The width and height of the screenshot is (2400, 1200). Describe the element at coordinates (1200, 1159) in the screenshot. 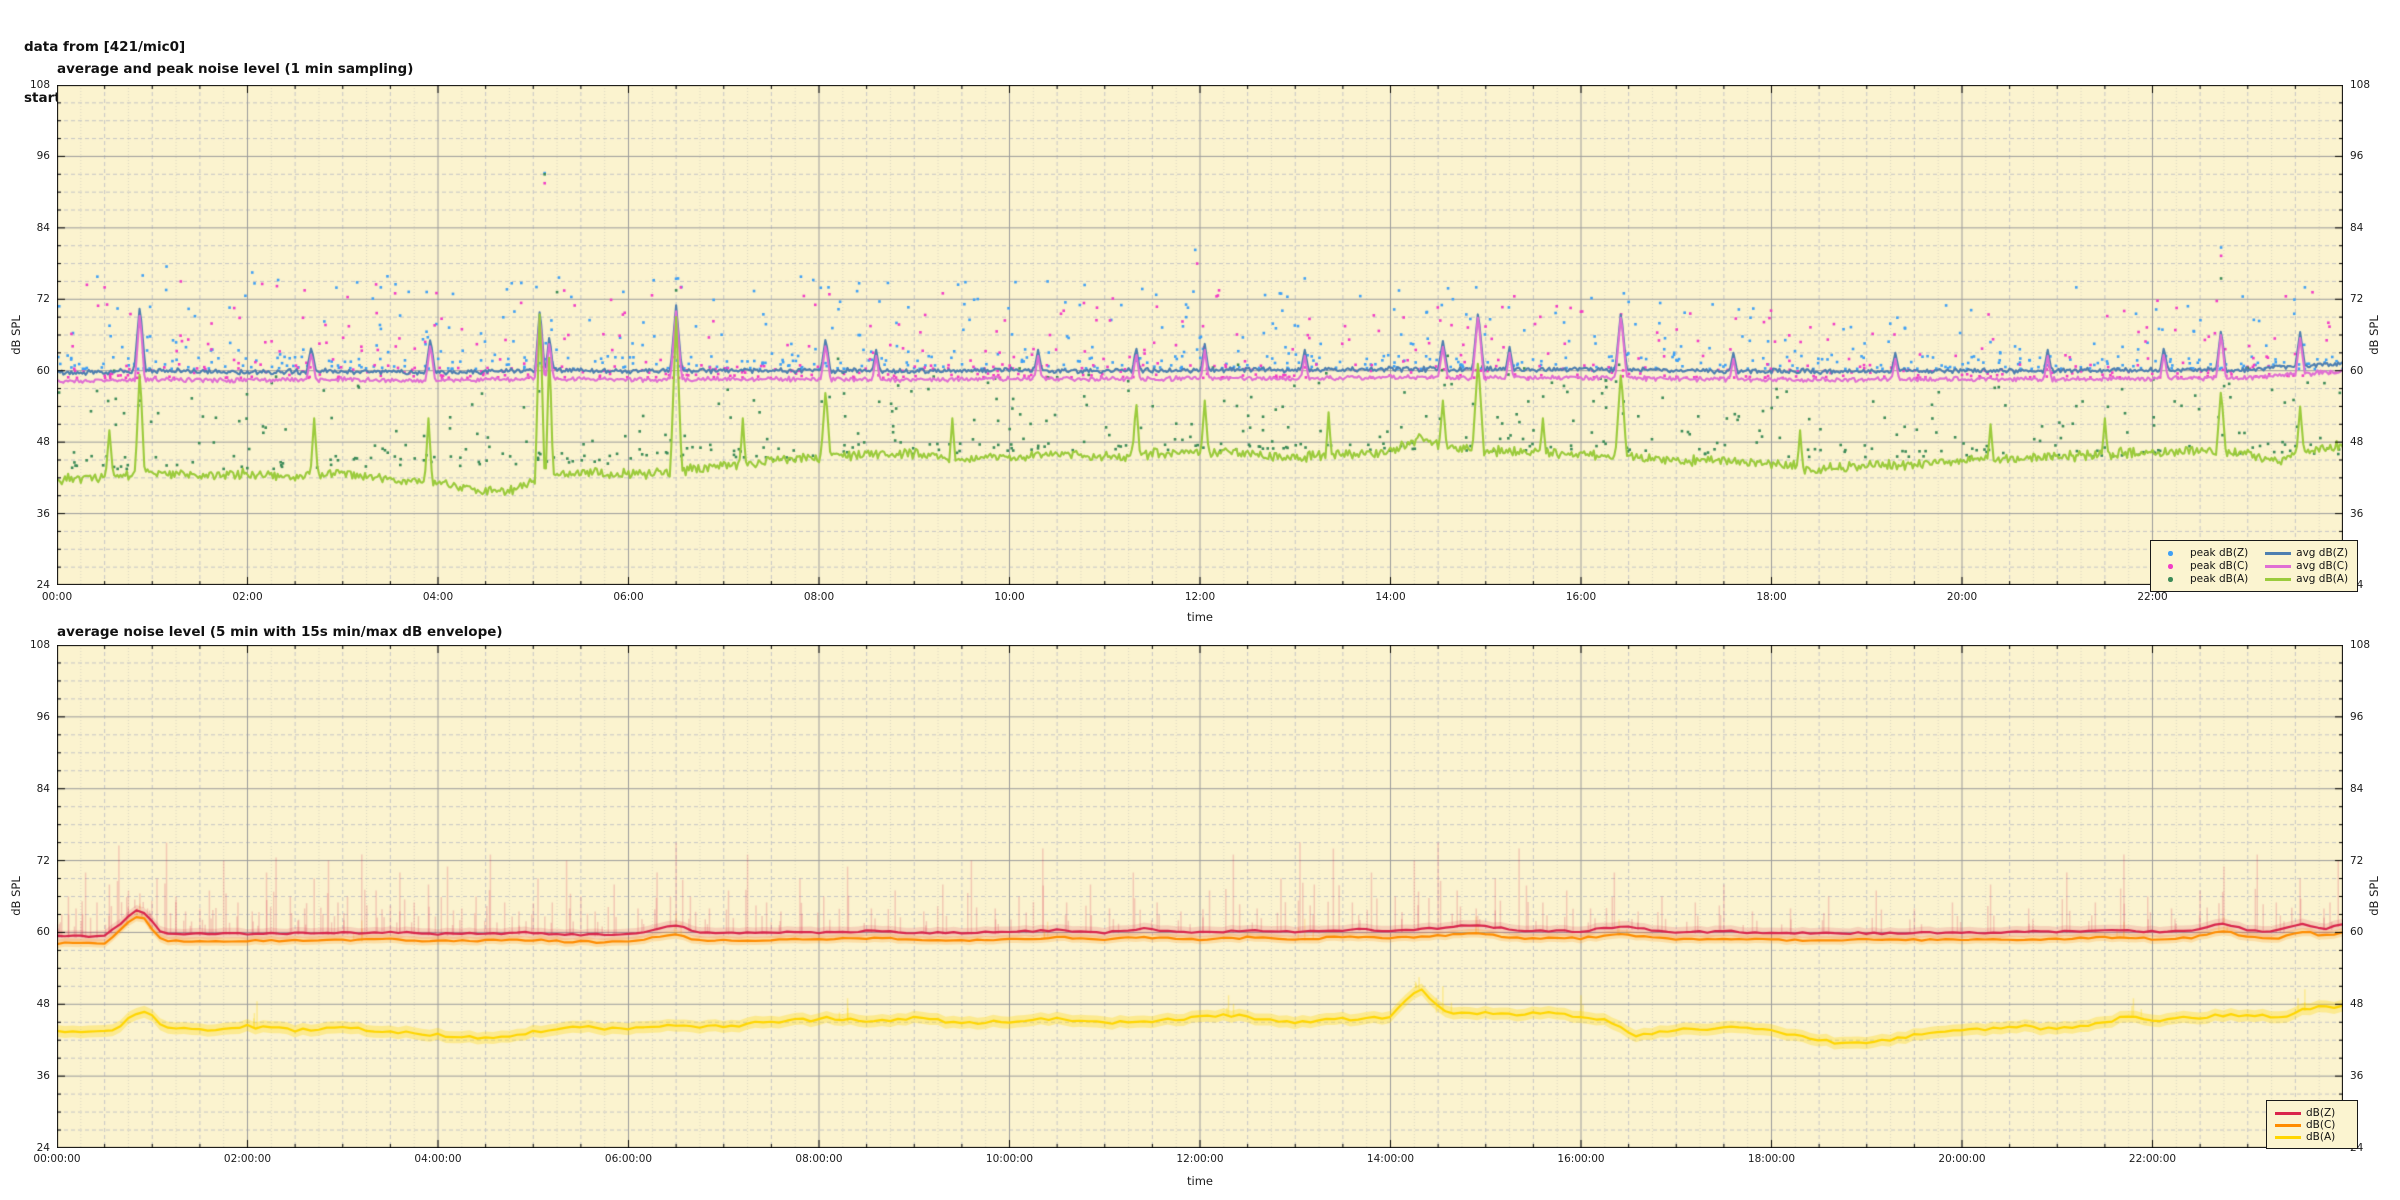

I see `x-tick-label: 12:00:00` at that location.